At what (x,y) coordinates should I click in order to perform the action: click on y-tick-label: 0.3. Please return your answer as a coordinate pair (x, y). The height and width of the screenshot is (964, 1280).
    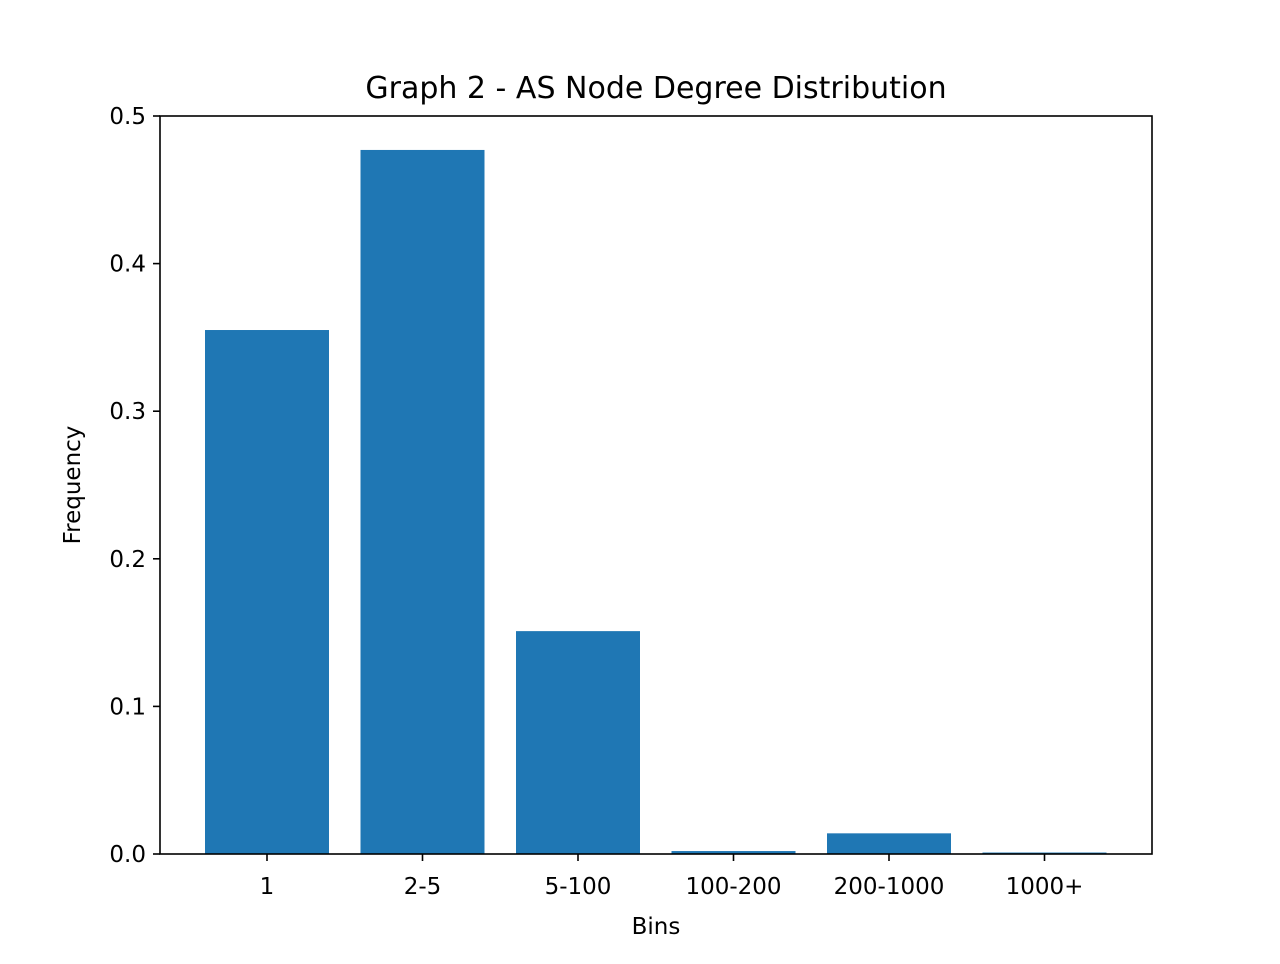
    Looking at the image, I should click on (127, 412).